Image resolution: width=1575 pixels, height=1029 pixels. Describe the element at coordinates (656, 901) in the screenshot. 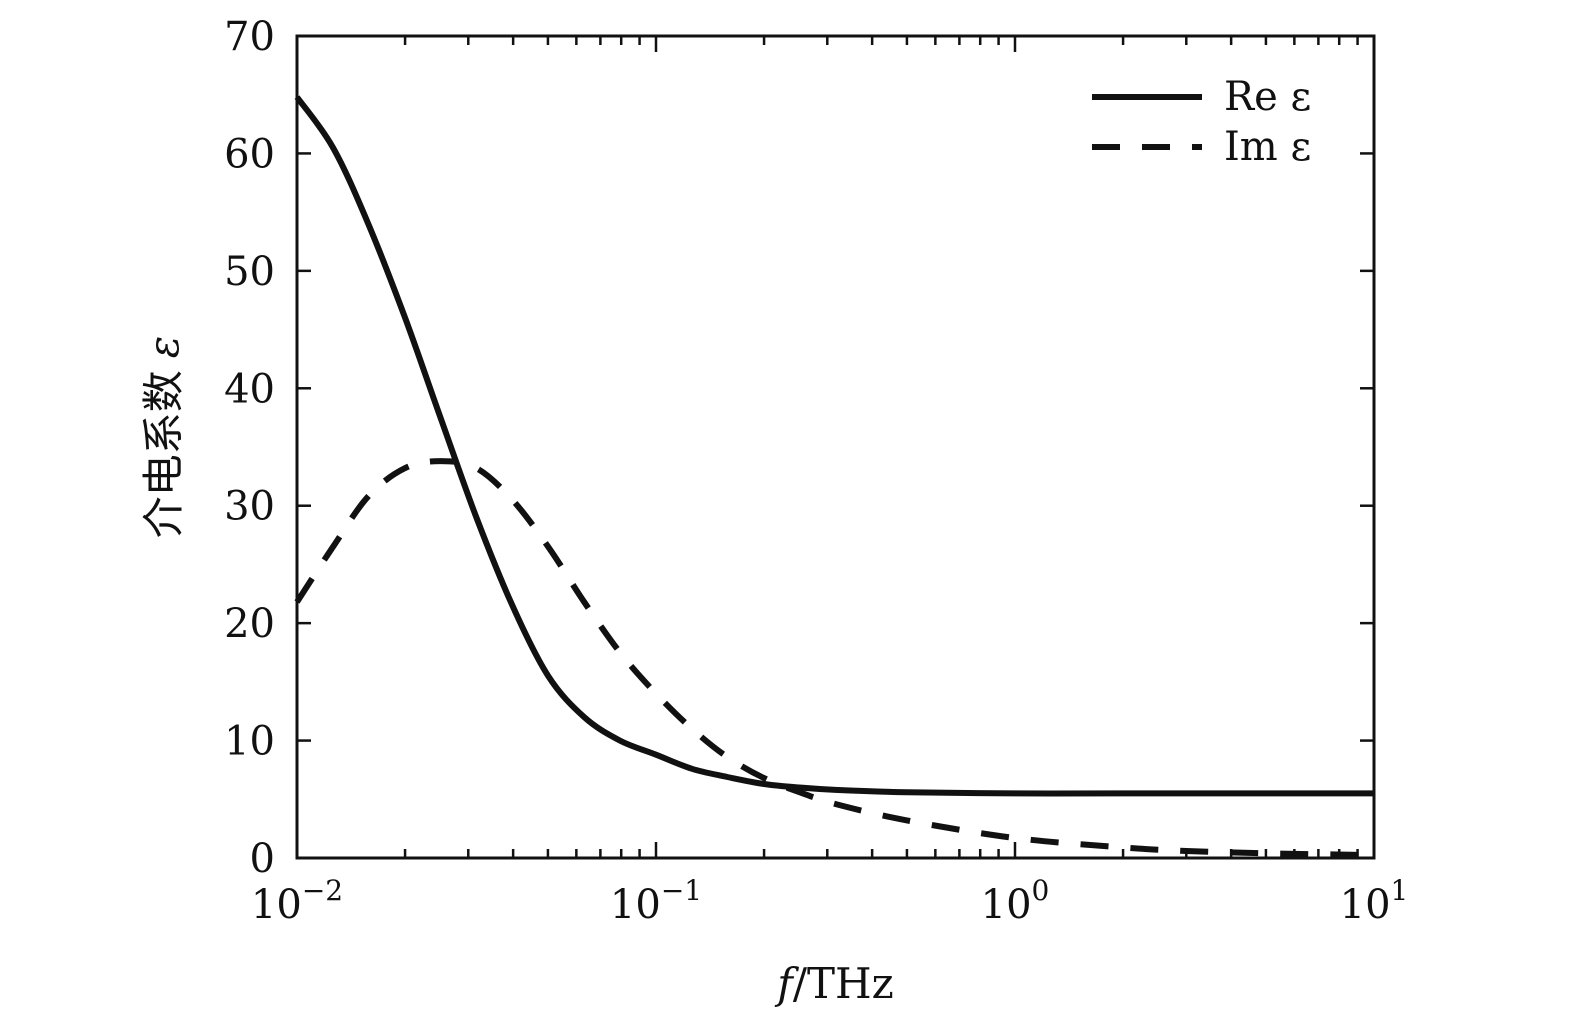

I see `x-tick-label: 10⁻¹` at that location.